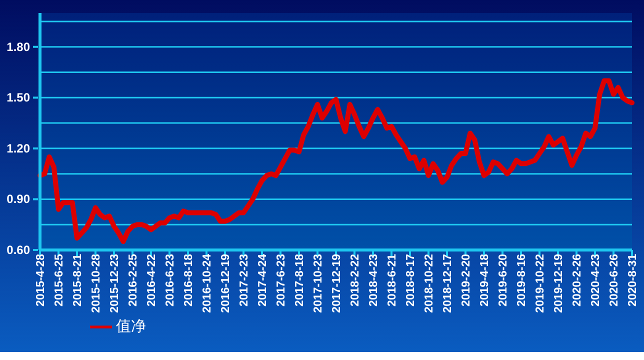  Describe the element at coordinates (337, 283) in the screenshot. I see `x-tick-label: 2017-12-19` at that location.